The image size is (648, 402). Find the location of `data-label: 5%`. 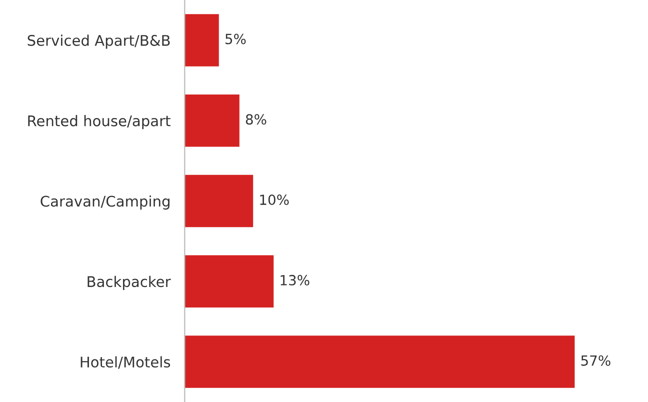

data-label: 5% is located at coordinates (236, 39).